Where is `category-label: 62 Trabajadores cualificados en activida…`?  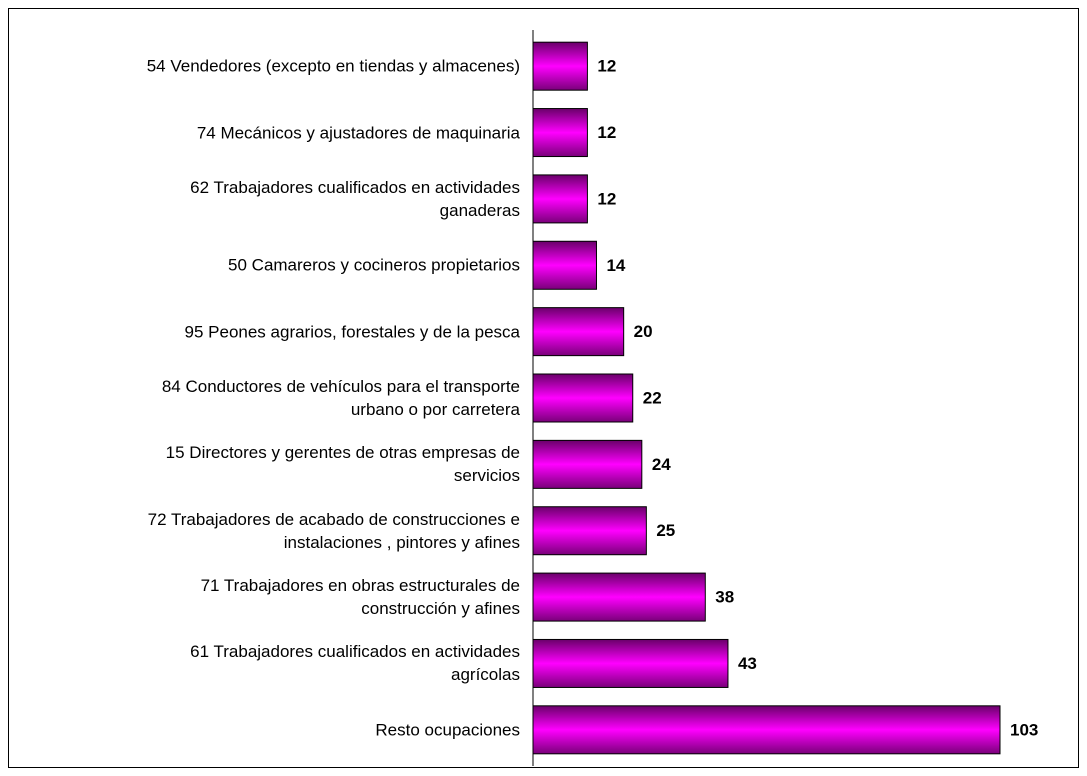 category-label: 62 Trabajadores cualificados en activida… is located at coordinates (355, 198).